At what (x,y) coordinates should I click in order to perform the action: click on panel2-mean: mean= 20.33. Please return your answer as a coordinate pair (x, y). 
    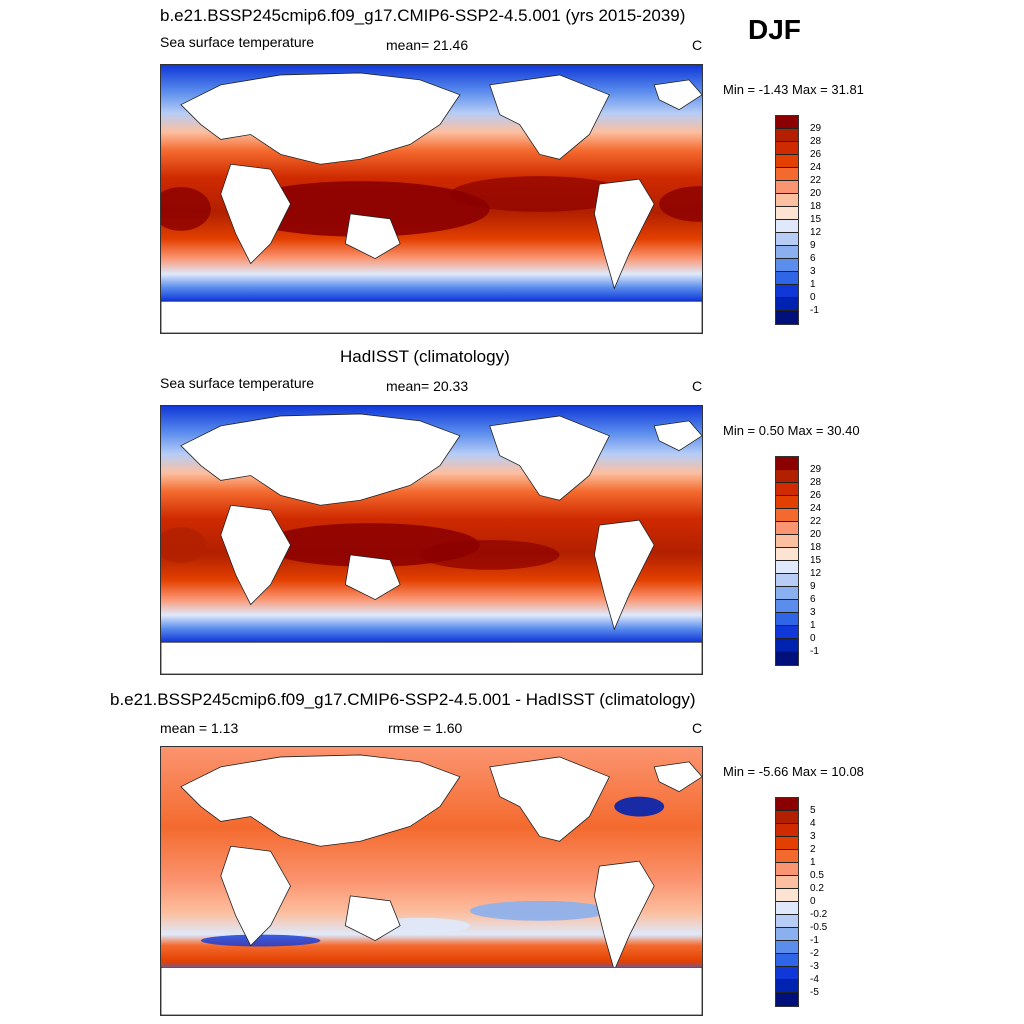
    Looking at the image, I should click on (427, 386).